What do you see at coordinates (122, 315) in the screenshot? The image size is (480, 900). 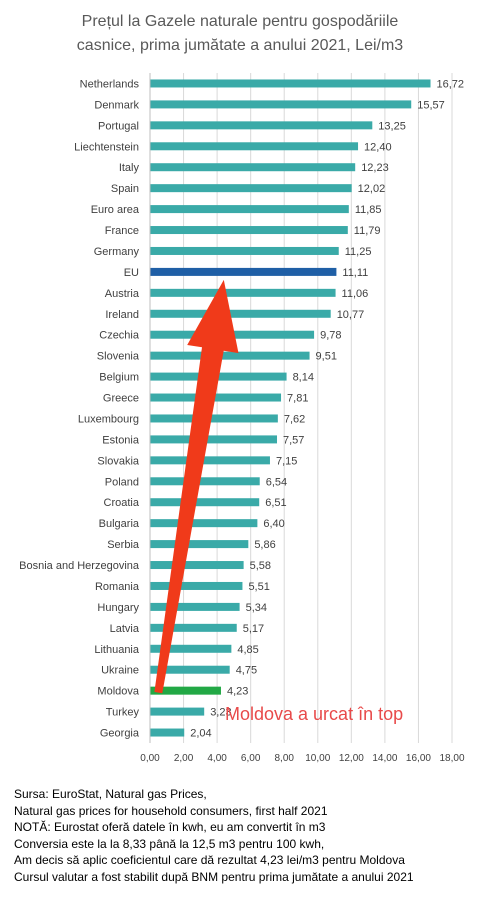 I see `category-label: Ireland` at bounding box center [122, 315].